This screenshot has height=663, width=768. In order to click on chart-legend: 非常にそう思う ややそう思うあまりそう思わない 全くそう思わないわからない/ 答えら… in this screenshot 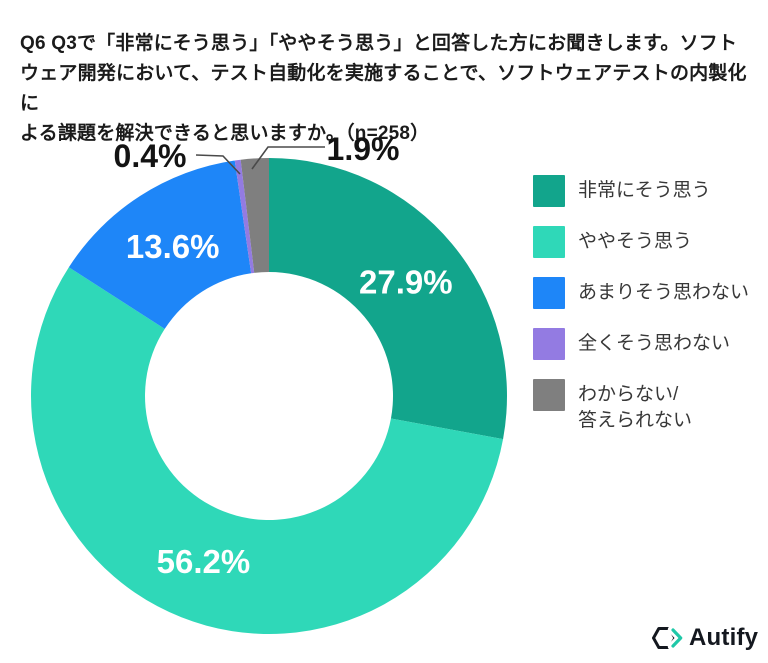, I will do `click(641, 314)`.